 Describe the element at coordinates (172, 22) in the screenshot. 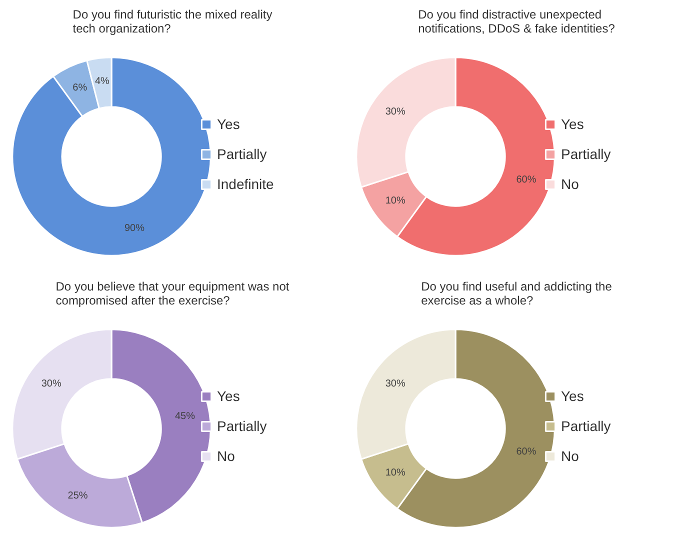

I see `chart-title: Do you find futuristic the mixed reality tech organization?` at that location.